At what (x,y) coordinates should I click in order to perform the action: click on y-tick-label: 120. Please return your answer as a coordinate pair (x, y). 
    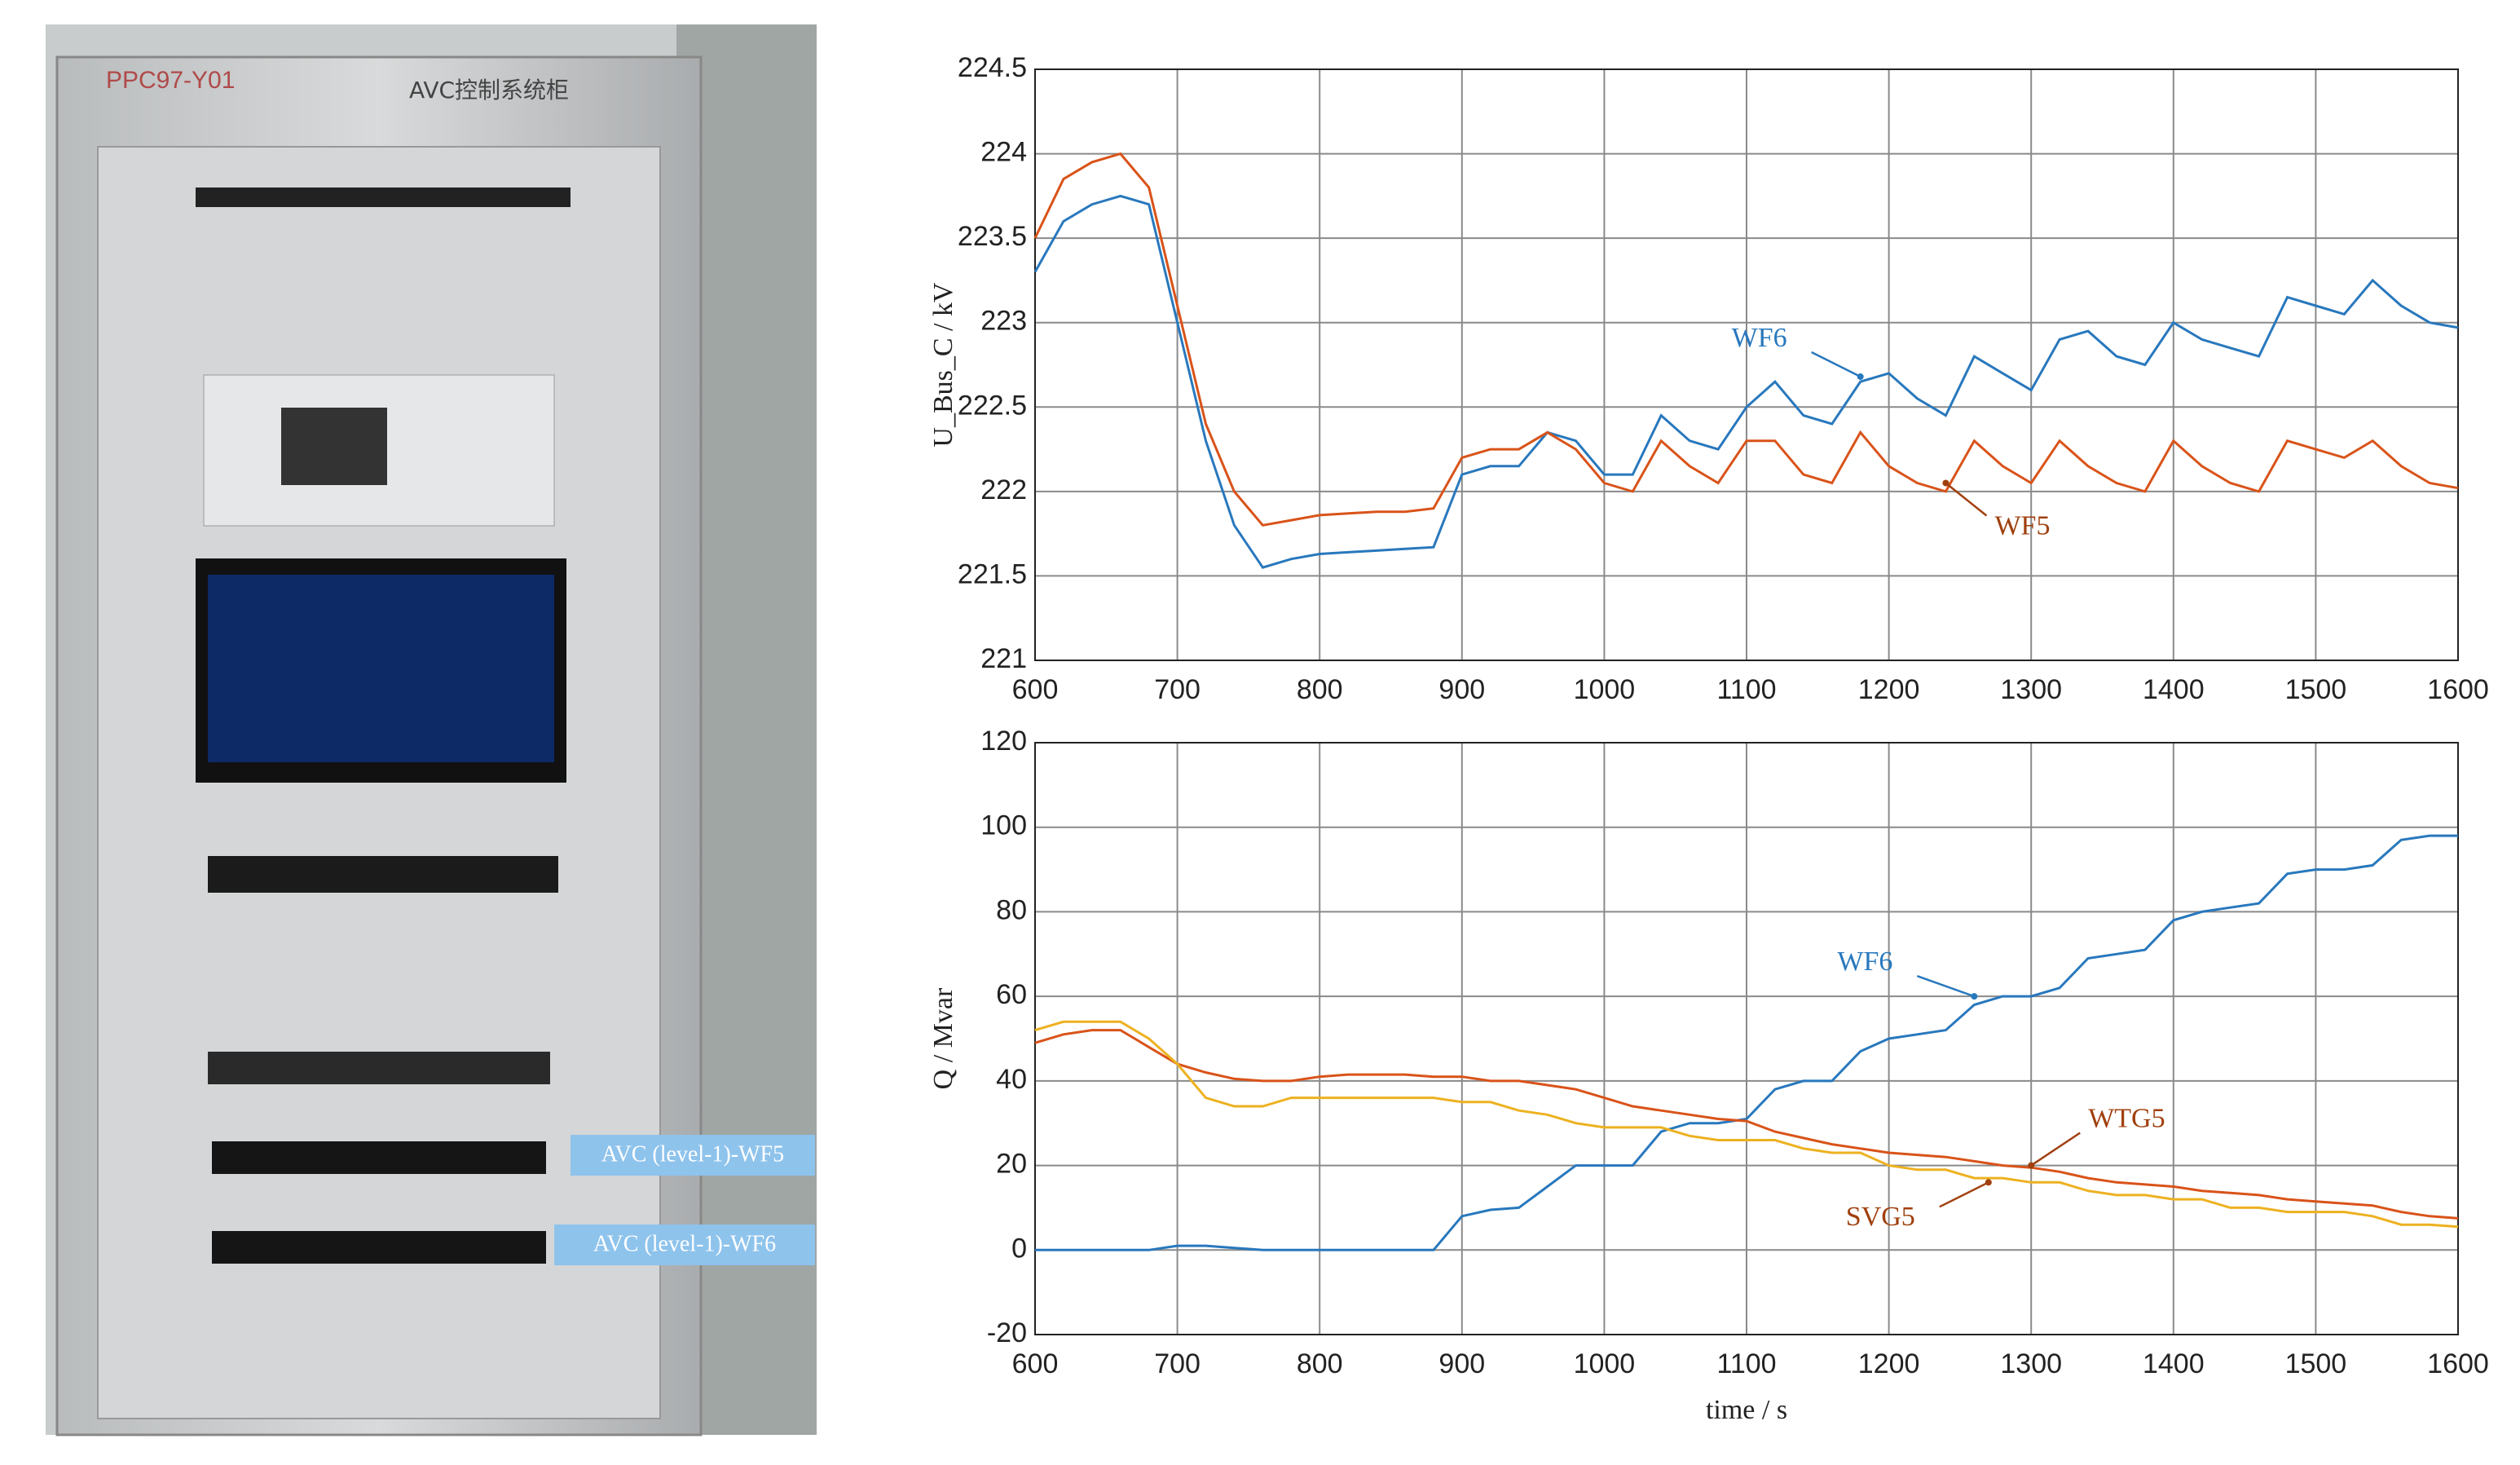
    Looking at the image, I should click on (1003, 741).